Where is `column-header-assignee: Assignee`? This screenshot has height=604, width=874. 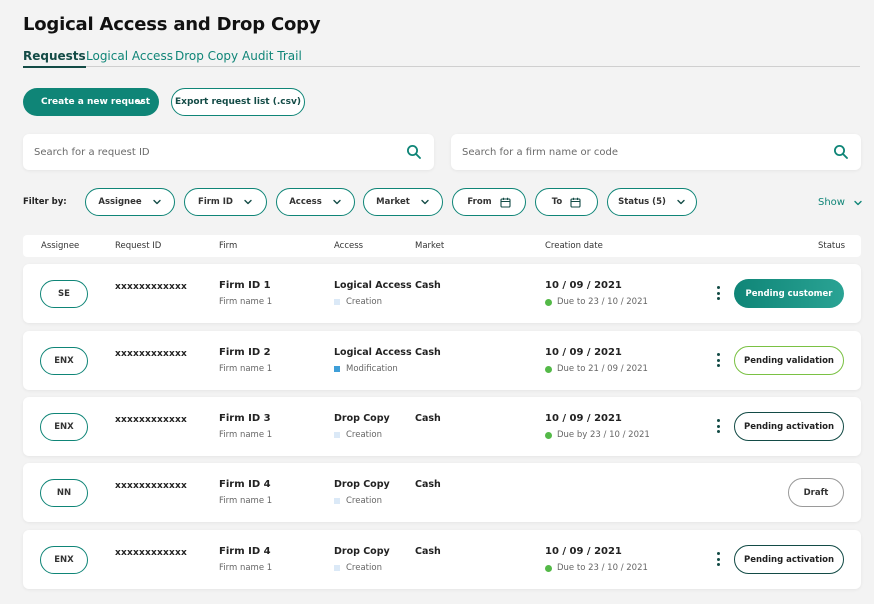
column-header-assignee: Assignee is located at coordinates (60, 246).